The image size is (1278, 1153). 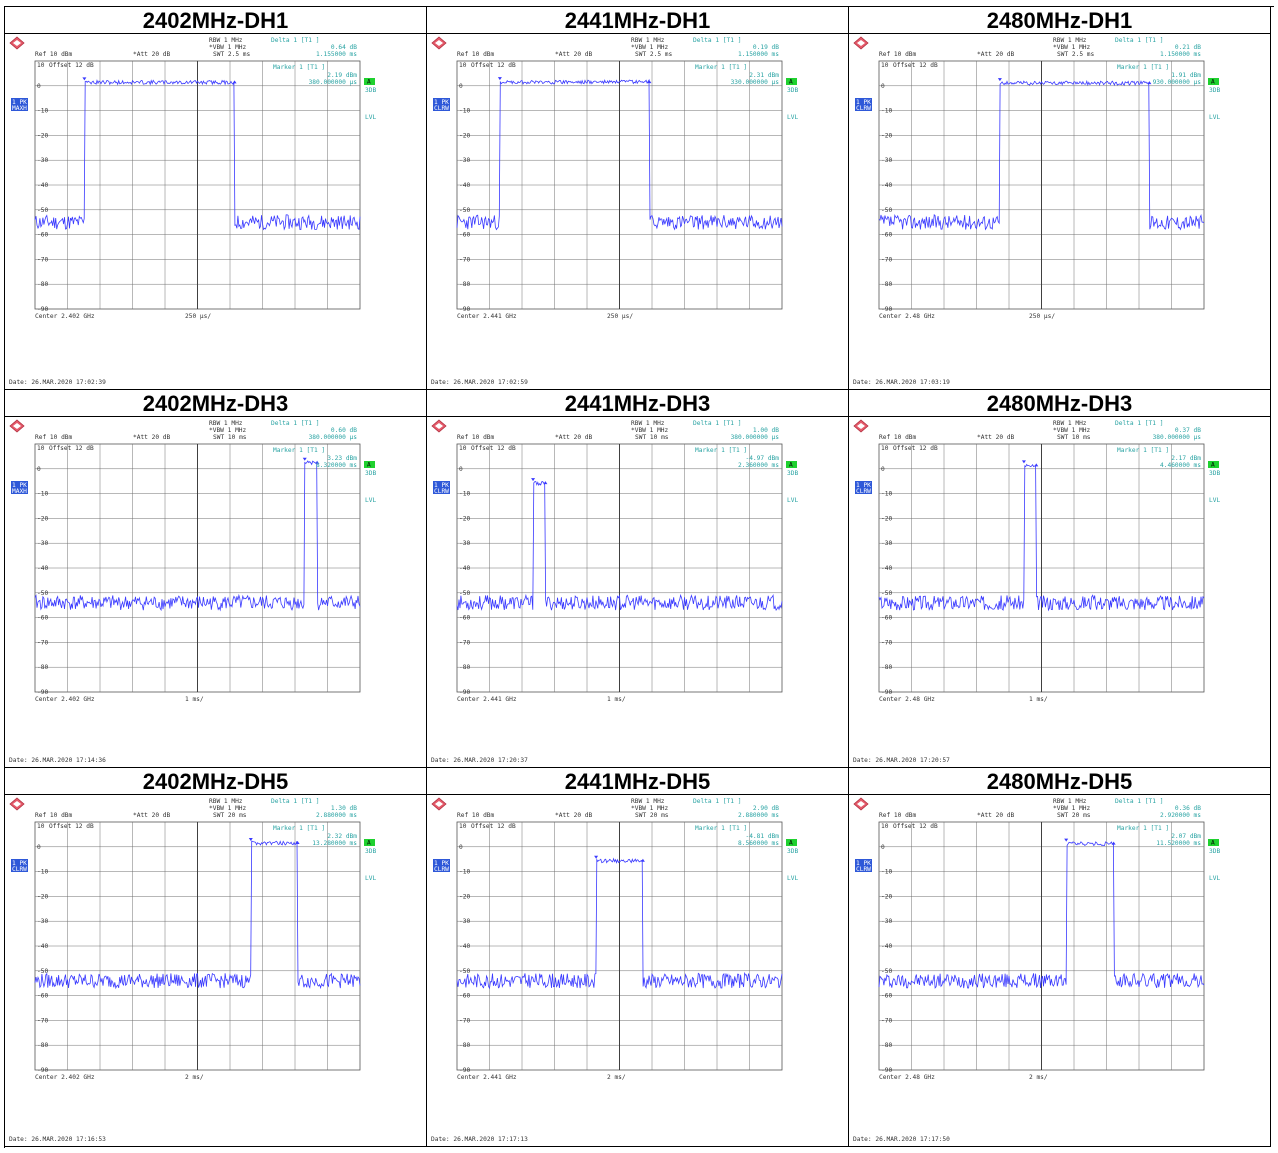 I want to click on y-tick-label: -70, so click(x=42, y=642).